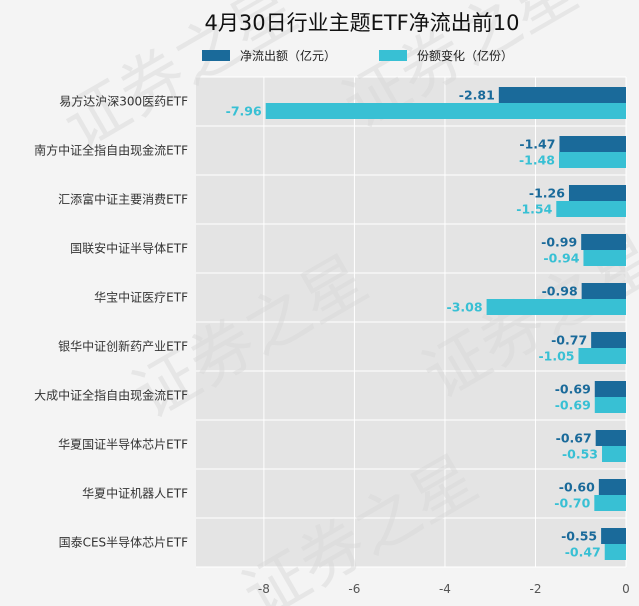  Describe the element at coordinates (561, 258) in the screenshot. I see `data-label: -0.94` at that location.